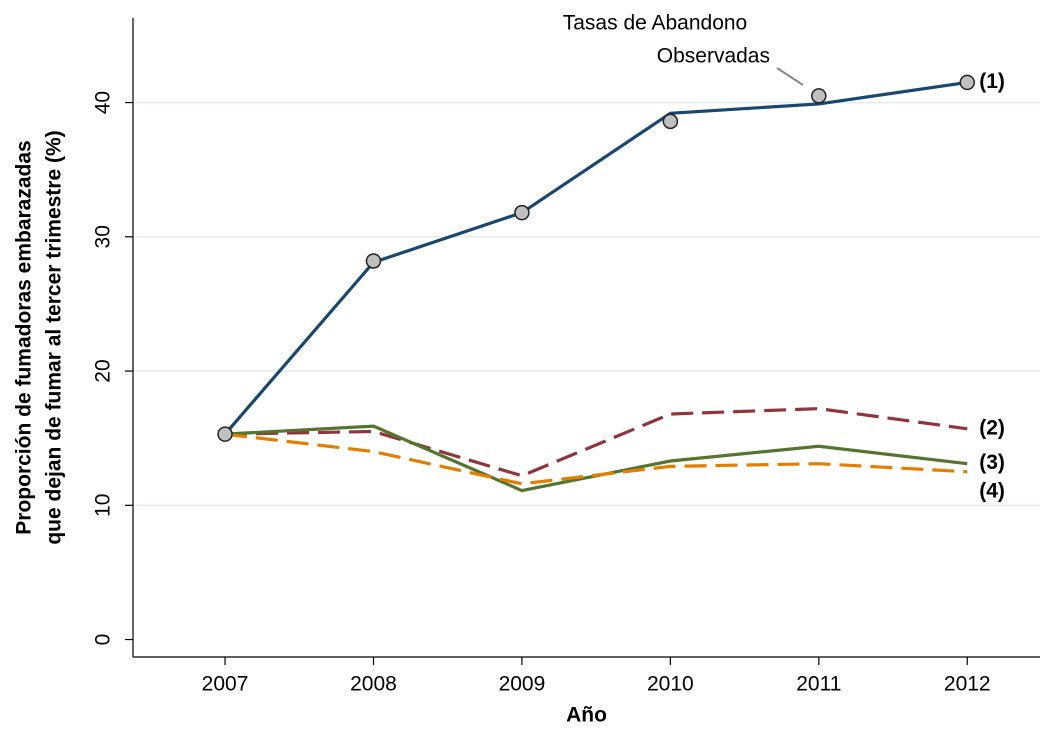 The width and height of the screenshot is (1044, 729). Describe the element at coordinates (24, 337) in the screenshot. I see `y-axis-title: Proporción de fumadoras embarazadas` at that location.